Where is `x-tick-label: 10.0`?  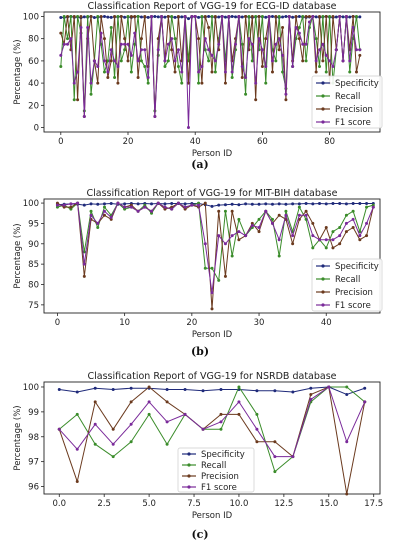 x-tick-label: 10.0 is located at coordinates (238, 504).